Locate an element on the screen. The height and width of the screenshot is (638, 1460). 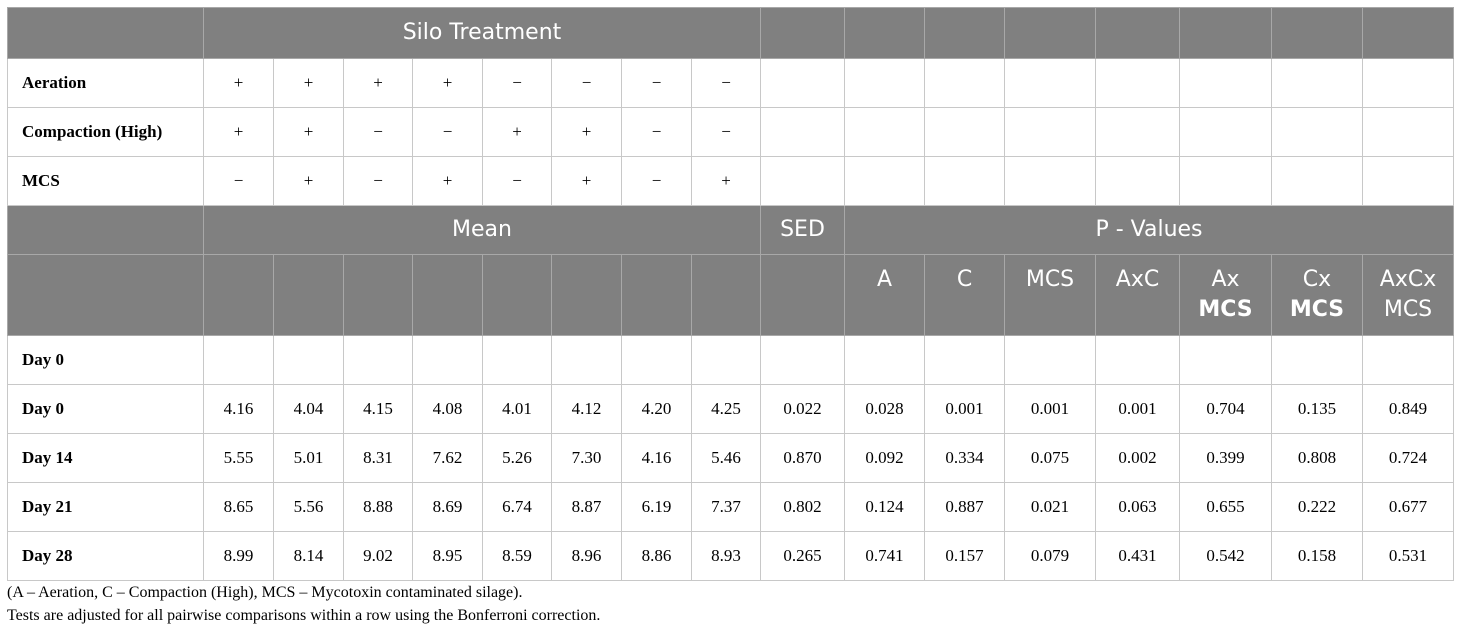
p-column-header: Ax MCS is located at coordinates (1225, 295).